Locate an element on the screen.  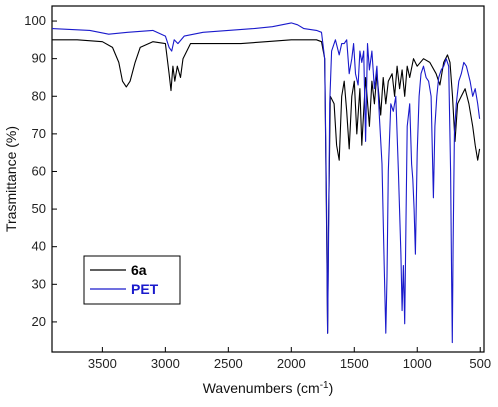
y-tick-label: 80 is located at coordinates (39, 95).